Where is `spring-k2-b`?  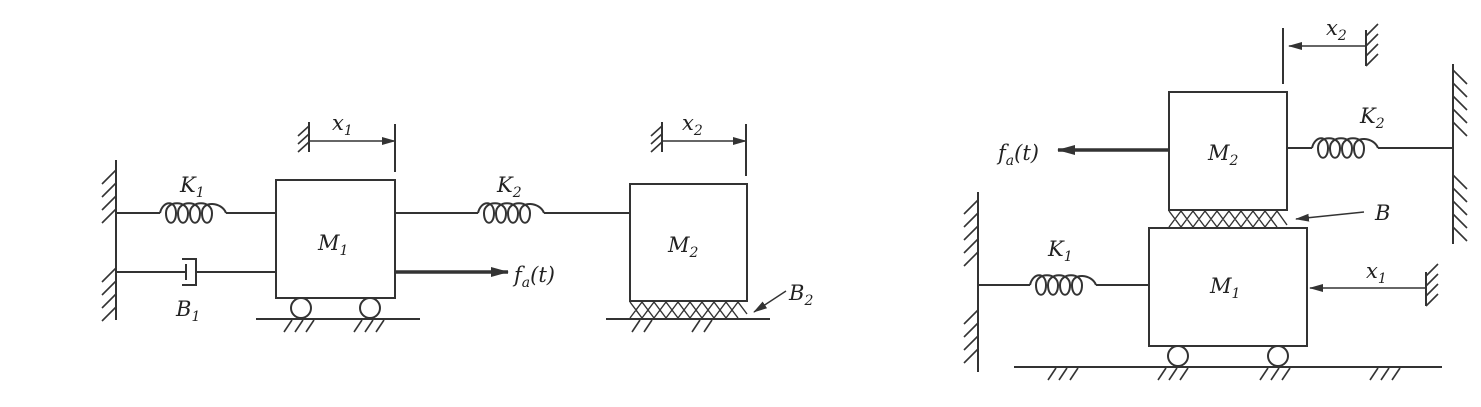 spring-k2-b is located at coordinates (1370, 148).